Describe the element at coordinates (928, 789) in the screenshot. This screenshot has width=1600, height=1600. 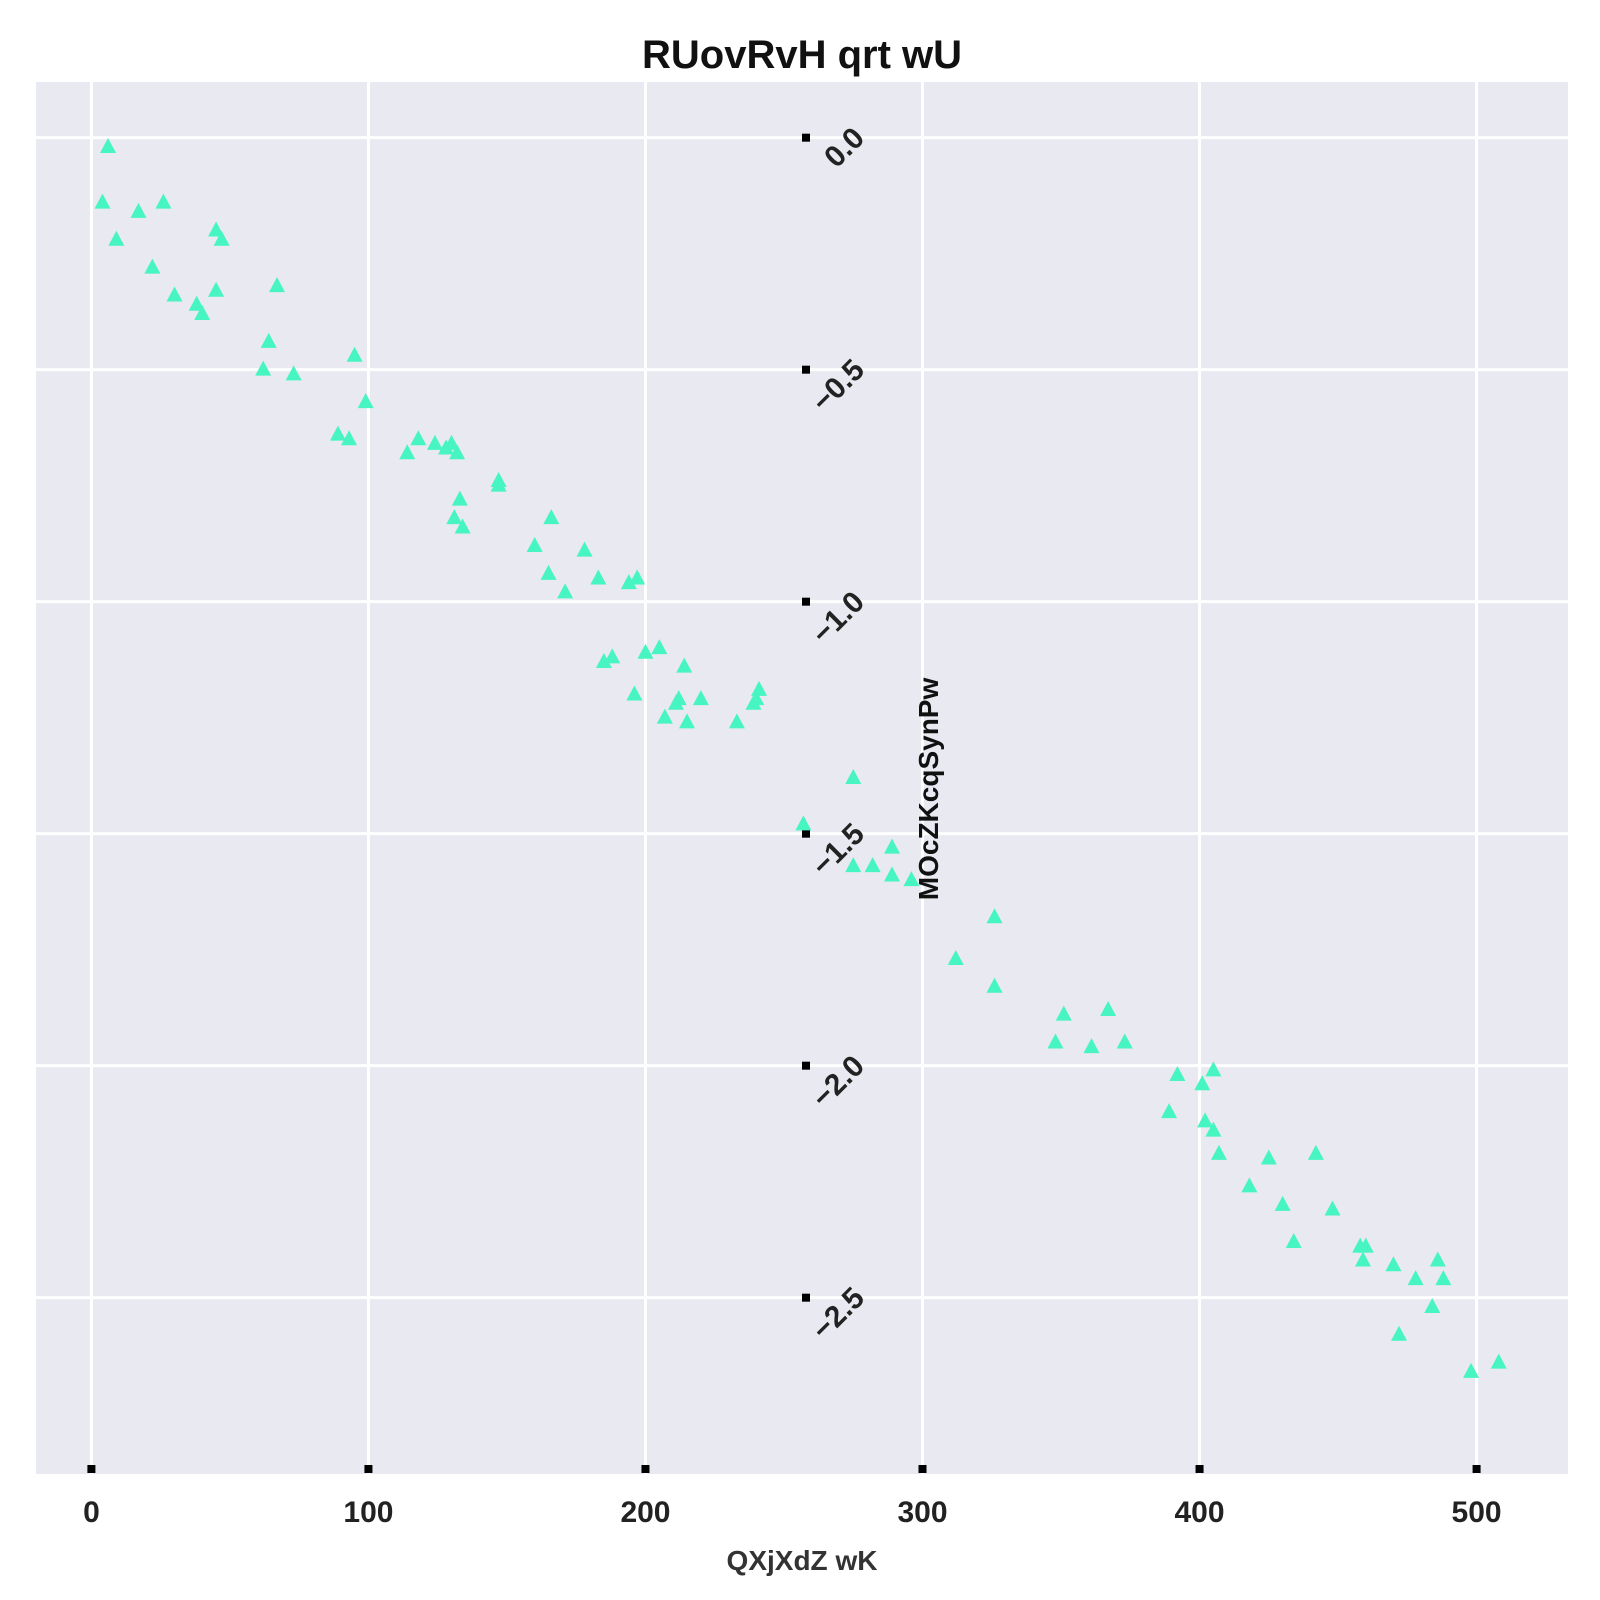
I see `y-axis-label: MOcZKcqSynPw` at that location.